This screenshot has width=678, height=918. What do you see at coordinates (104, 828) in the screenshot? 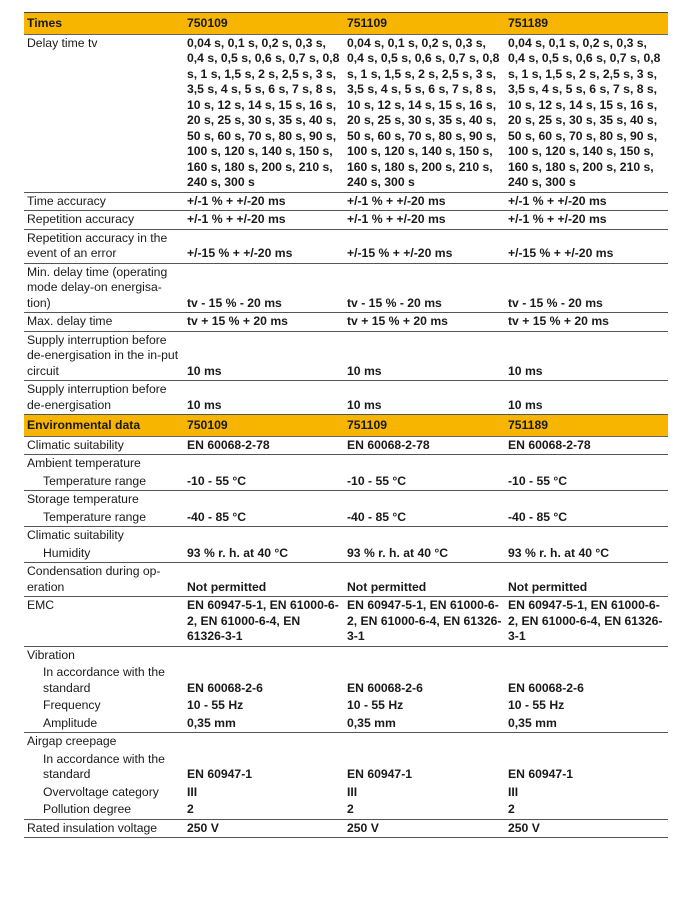
I see `row-label: Rated insulation voltage` at bounding box center [104, 828].